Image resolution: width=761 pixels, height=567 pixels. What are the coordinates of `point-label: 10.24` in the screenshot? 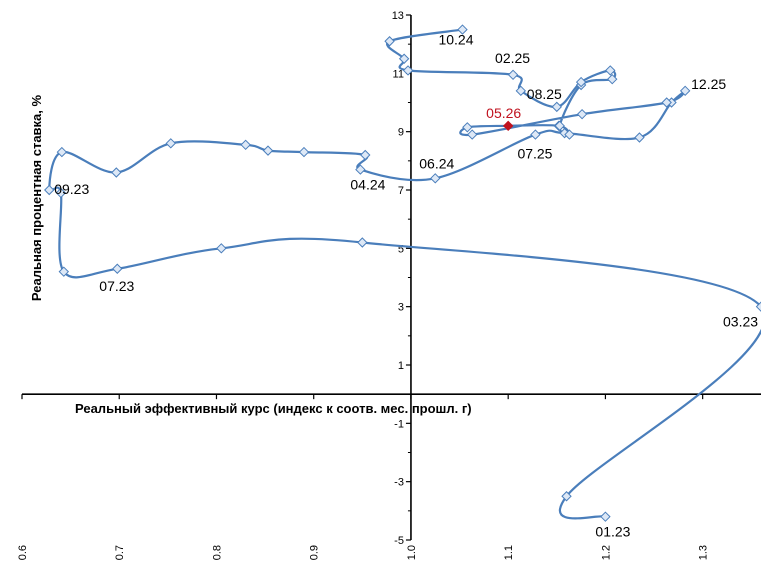 It's located at (455, 40).